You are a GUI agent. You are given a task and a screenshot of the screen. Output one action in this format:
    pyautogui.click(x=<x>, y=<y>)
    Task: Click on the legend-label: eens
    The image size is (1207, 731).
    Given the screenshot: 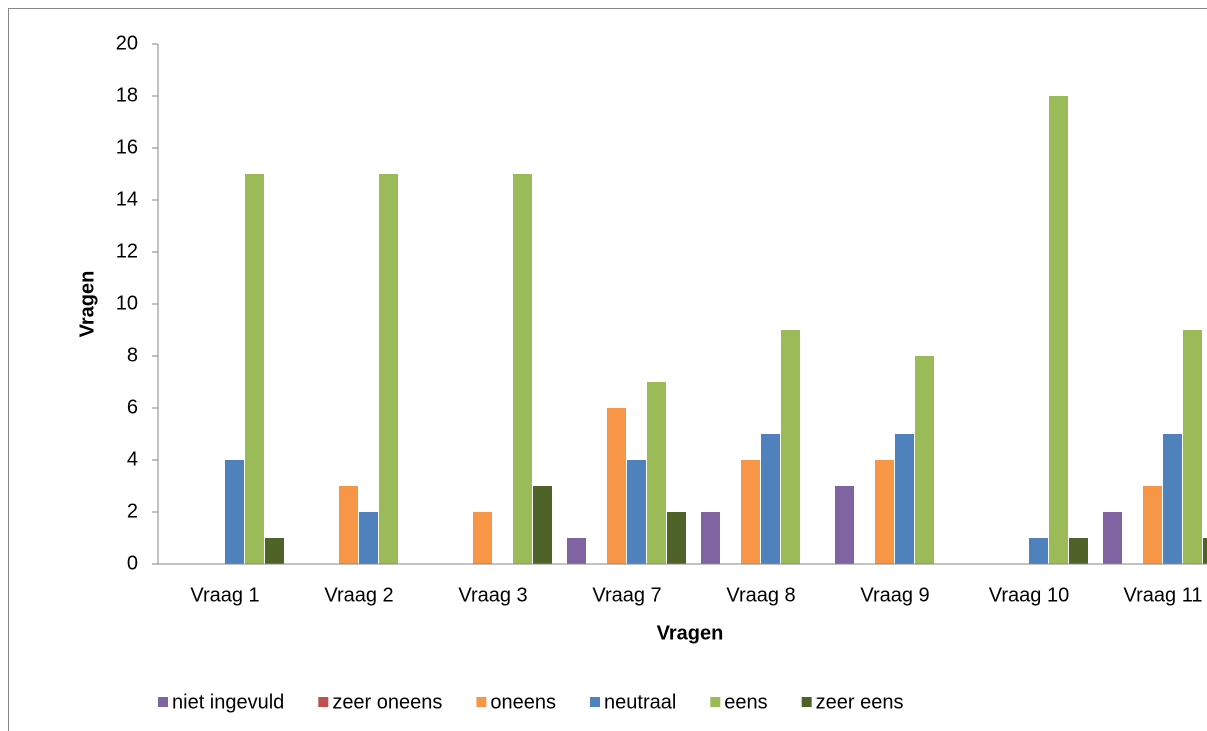 What is the action you would take?
    pyautogui.click(x=745, y=702)
    